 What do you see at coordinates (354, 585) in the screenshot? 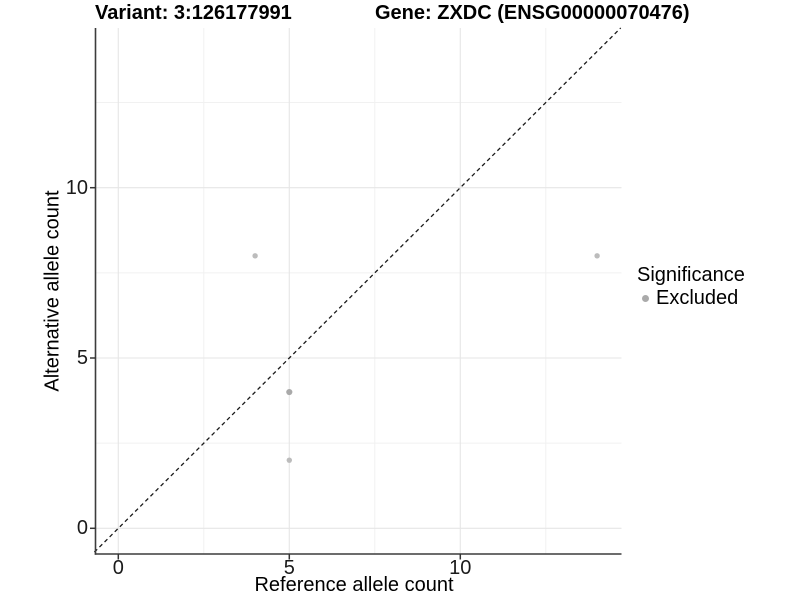
I see `x-axis-title: Reference allele count` at bounding box center [354, 585].